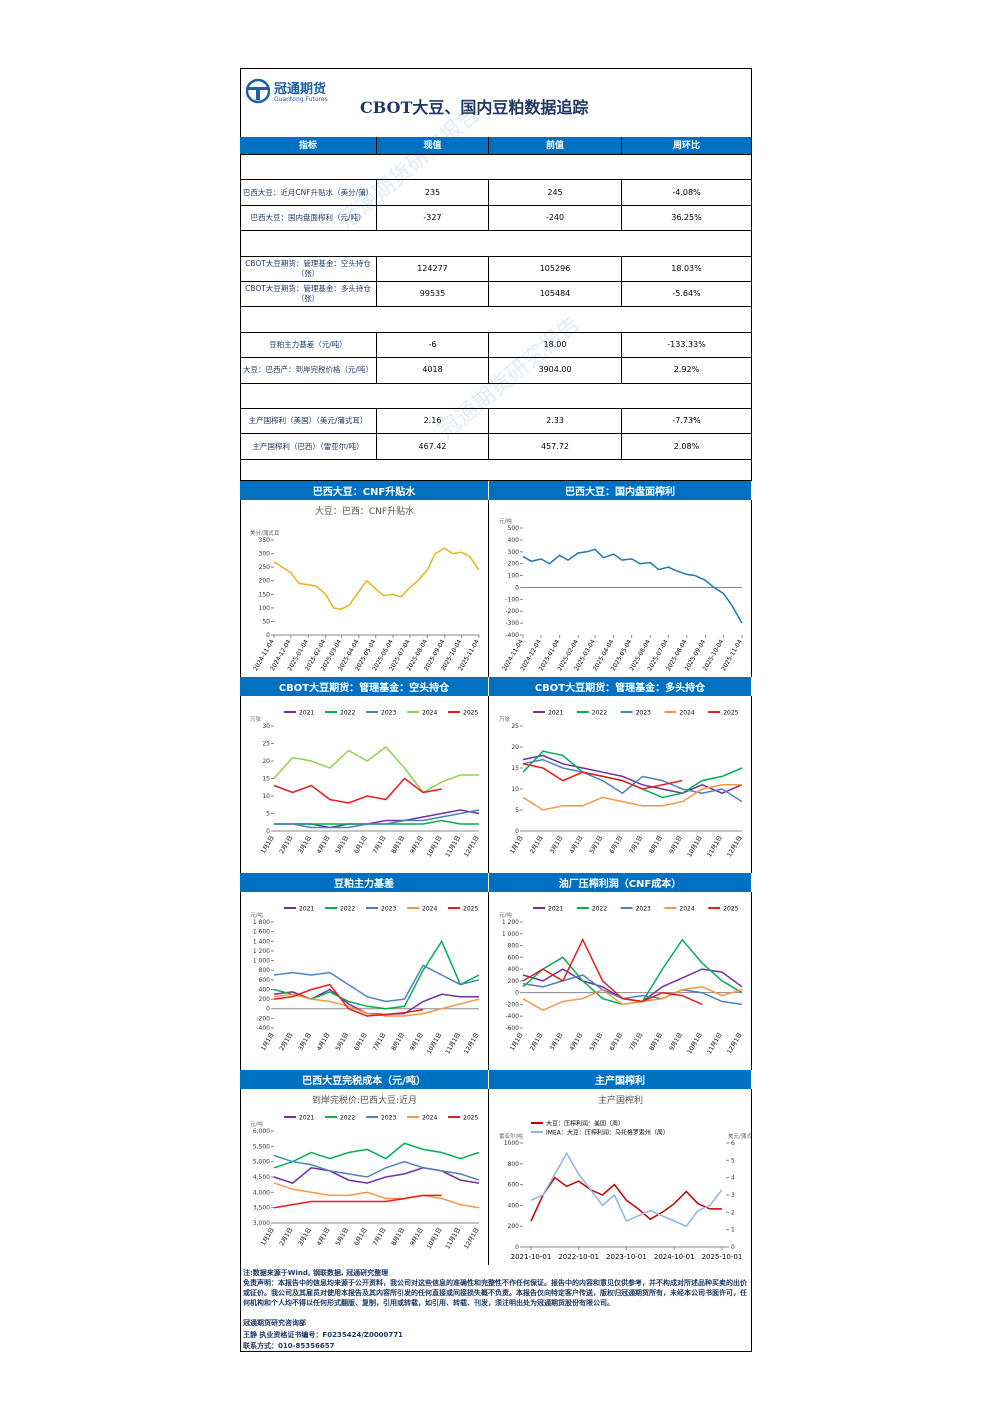  I want to click on y-tick-label: 30, so click(266, 726).